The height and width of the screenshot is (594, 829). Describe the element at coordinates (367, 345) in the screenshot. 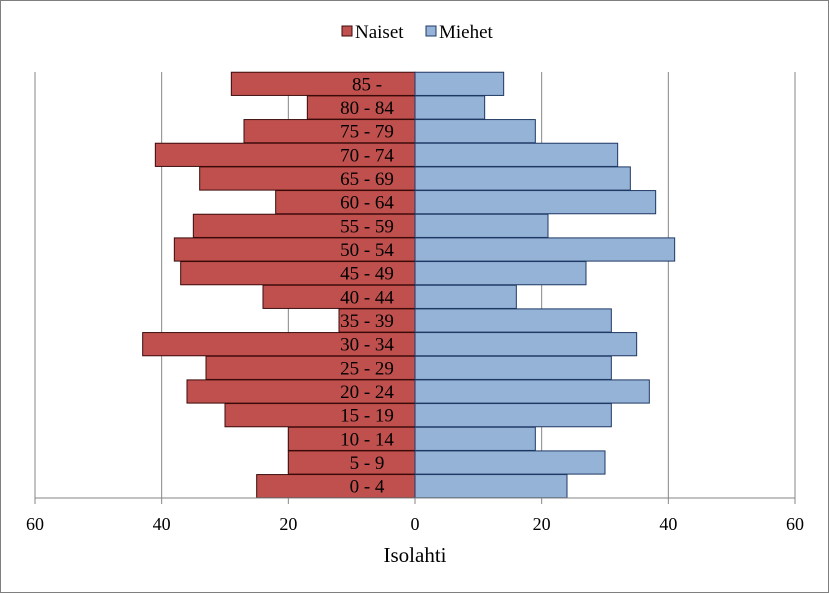

I see `category-label: 30 - 34` at that location.